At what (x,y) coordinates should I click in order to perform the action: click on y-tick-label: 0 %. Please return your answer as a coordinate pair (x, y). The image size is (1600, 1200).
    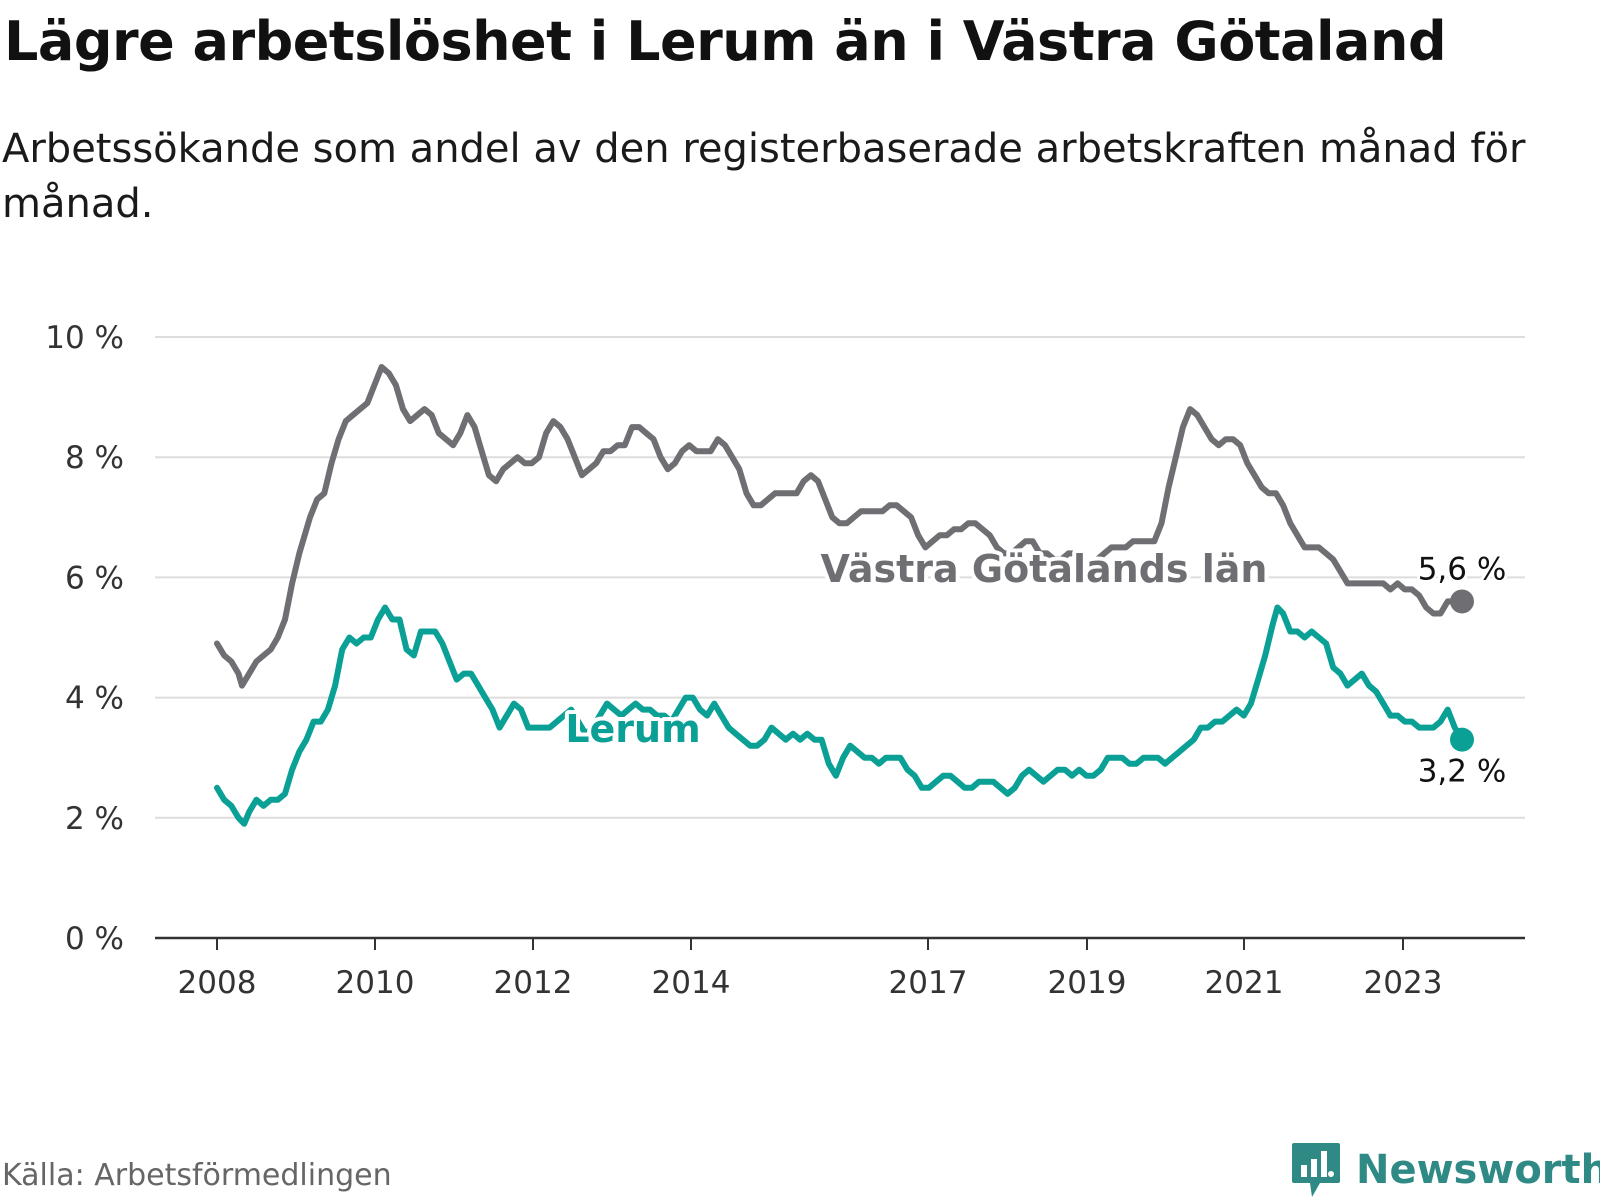
    Looking at the image, I should click on (94, 939).